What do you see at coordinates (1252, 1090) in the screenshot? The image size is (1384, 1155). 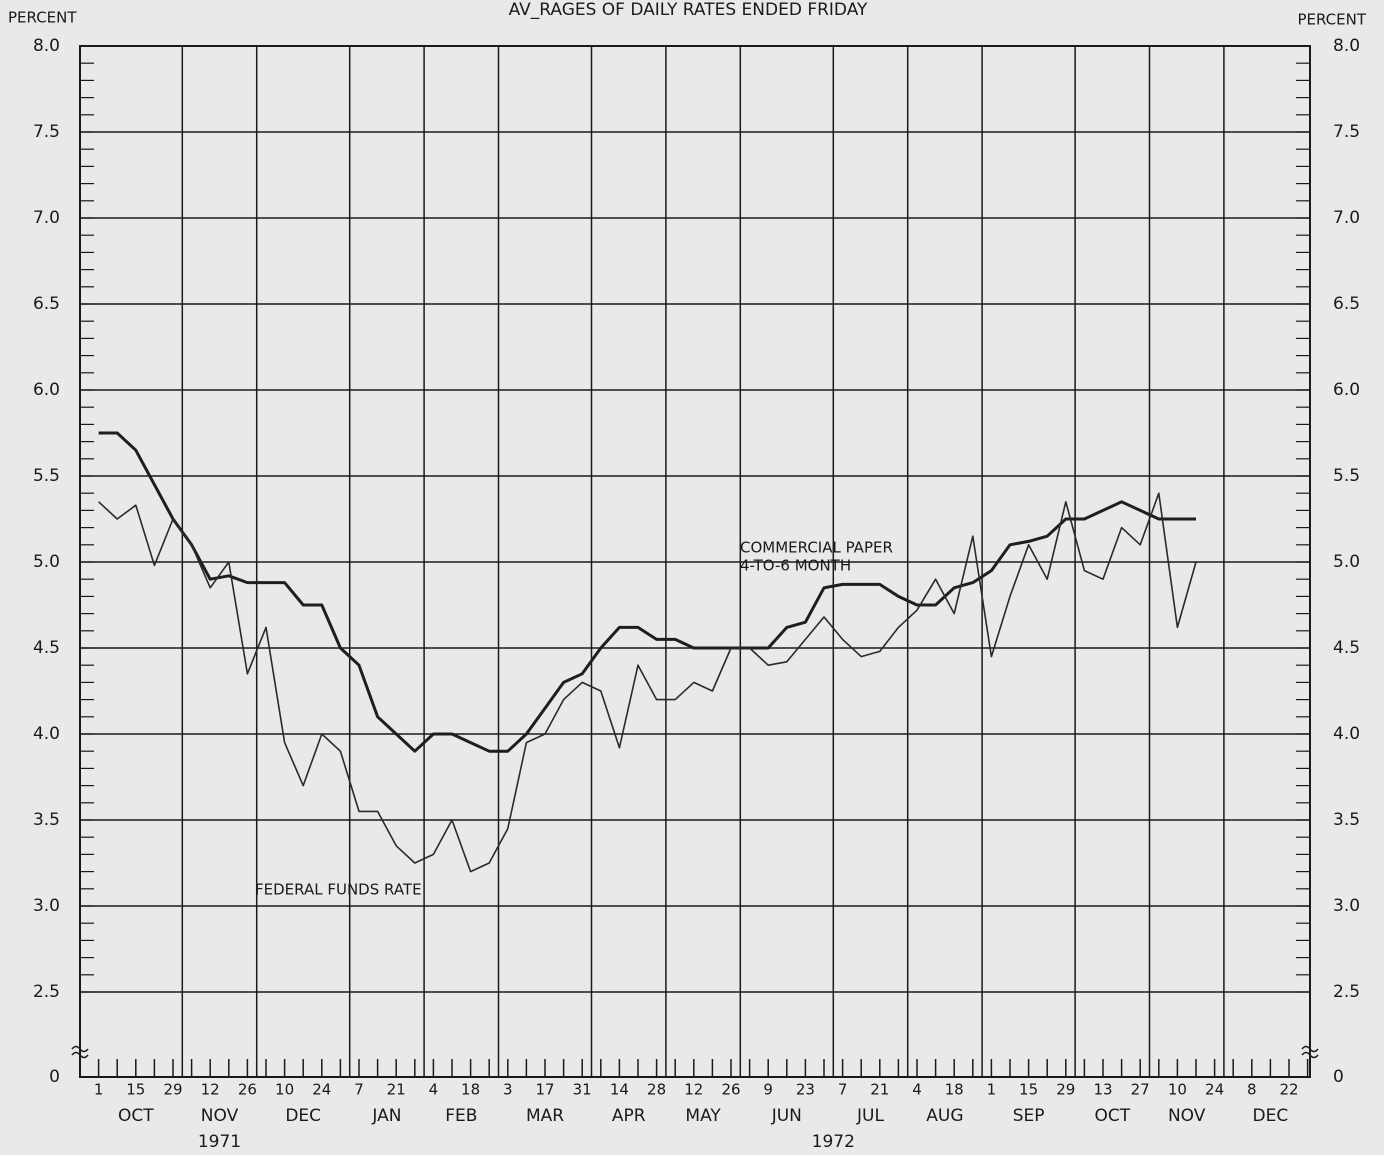 I see `x-tick-label: 8` at bounding box center [1252, 1090].